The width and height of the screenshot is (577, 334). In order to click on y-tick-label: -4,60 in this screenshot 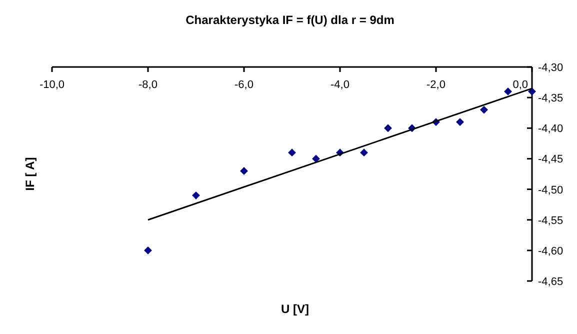, I will do `click(551, 251)`.